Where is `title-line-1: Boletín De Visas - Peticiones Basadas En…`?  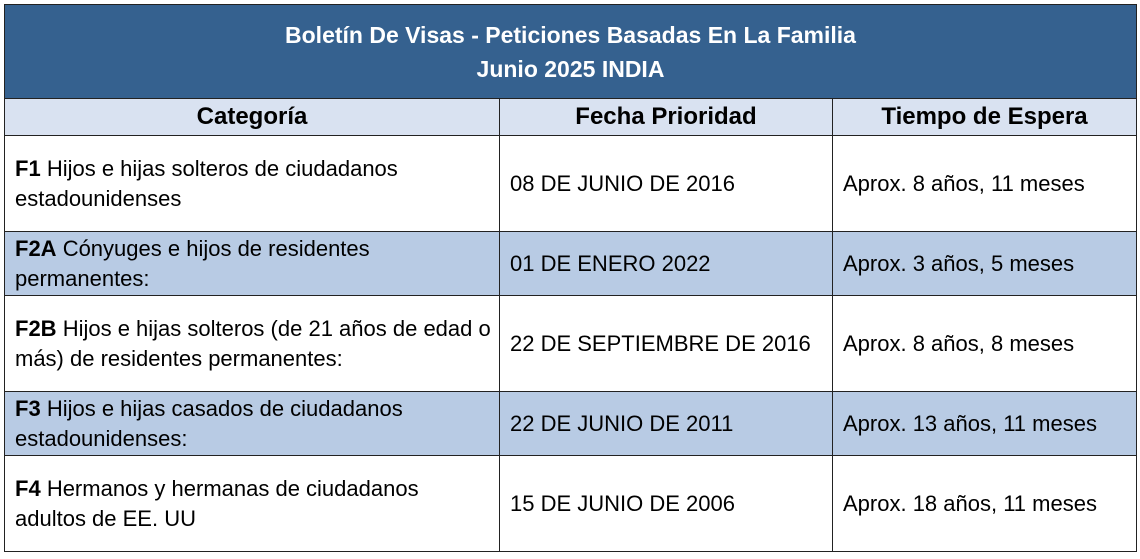 title-line-1: Boletín De Visas - Peticiones Basadas En… is located at coordinates (570, 34).